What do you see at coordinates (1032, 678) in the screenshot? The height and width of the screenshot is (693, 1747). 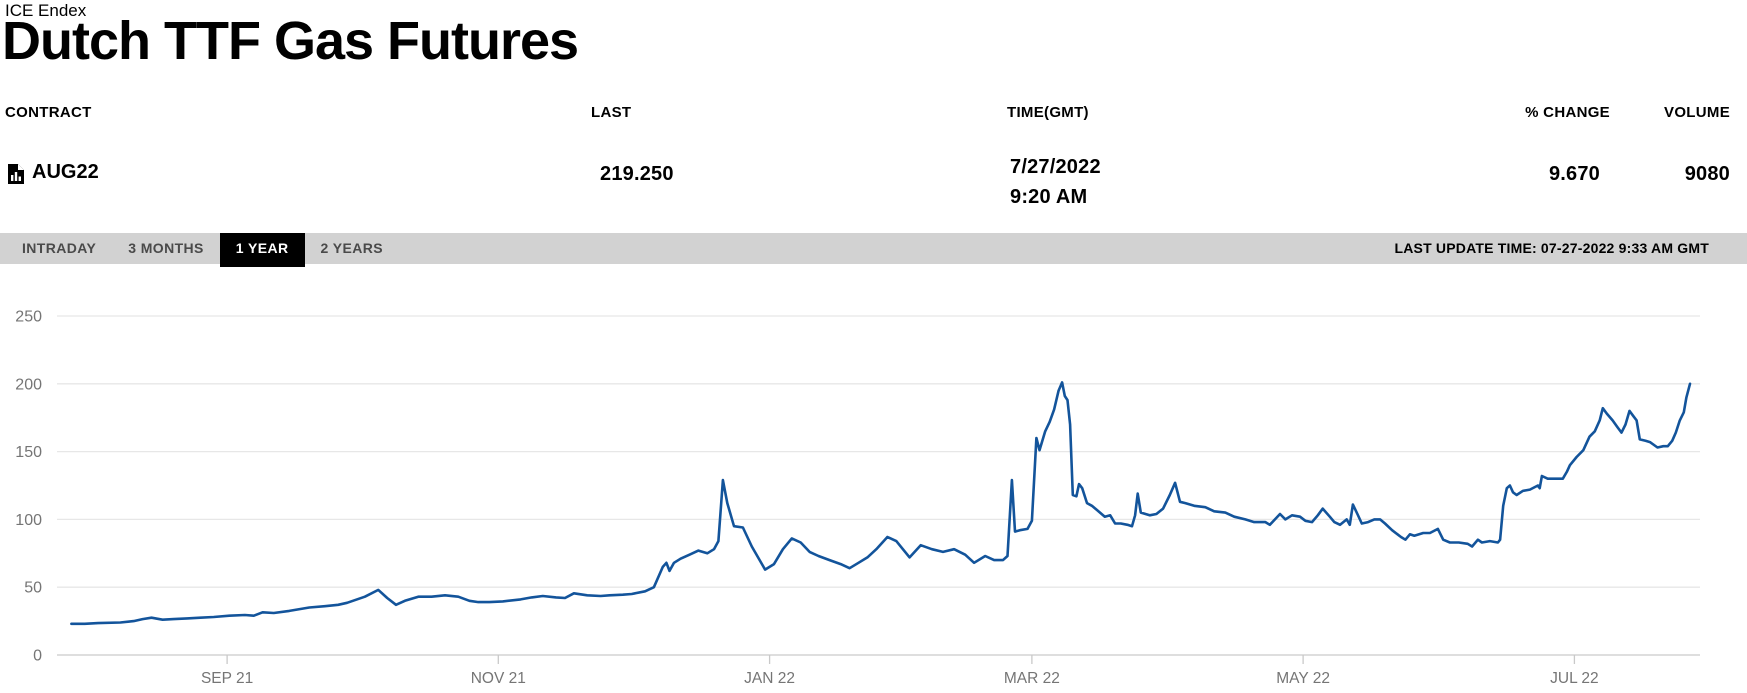 I see `x-axis-label-MAR 22: MAR 22` at bounding box center [1032, 678].